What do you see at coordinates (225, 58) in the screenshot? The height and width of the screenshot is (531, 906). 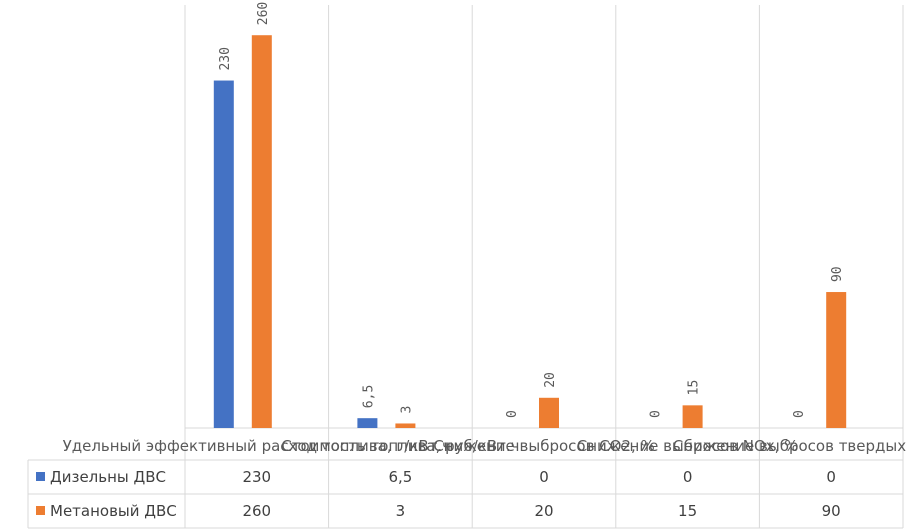 I see `data-label: 230` at bounding box center [225, 58].